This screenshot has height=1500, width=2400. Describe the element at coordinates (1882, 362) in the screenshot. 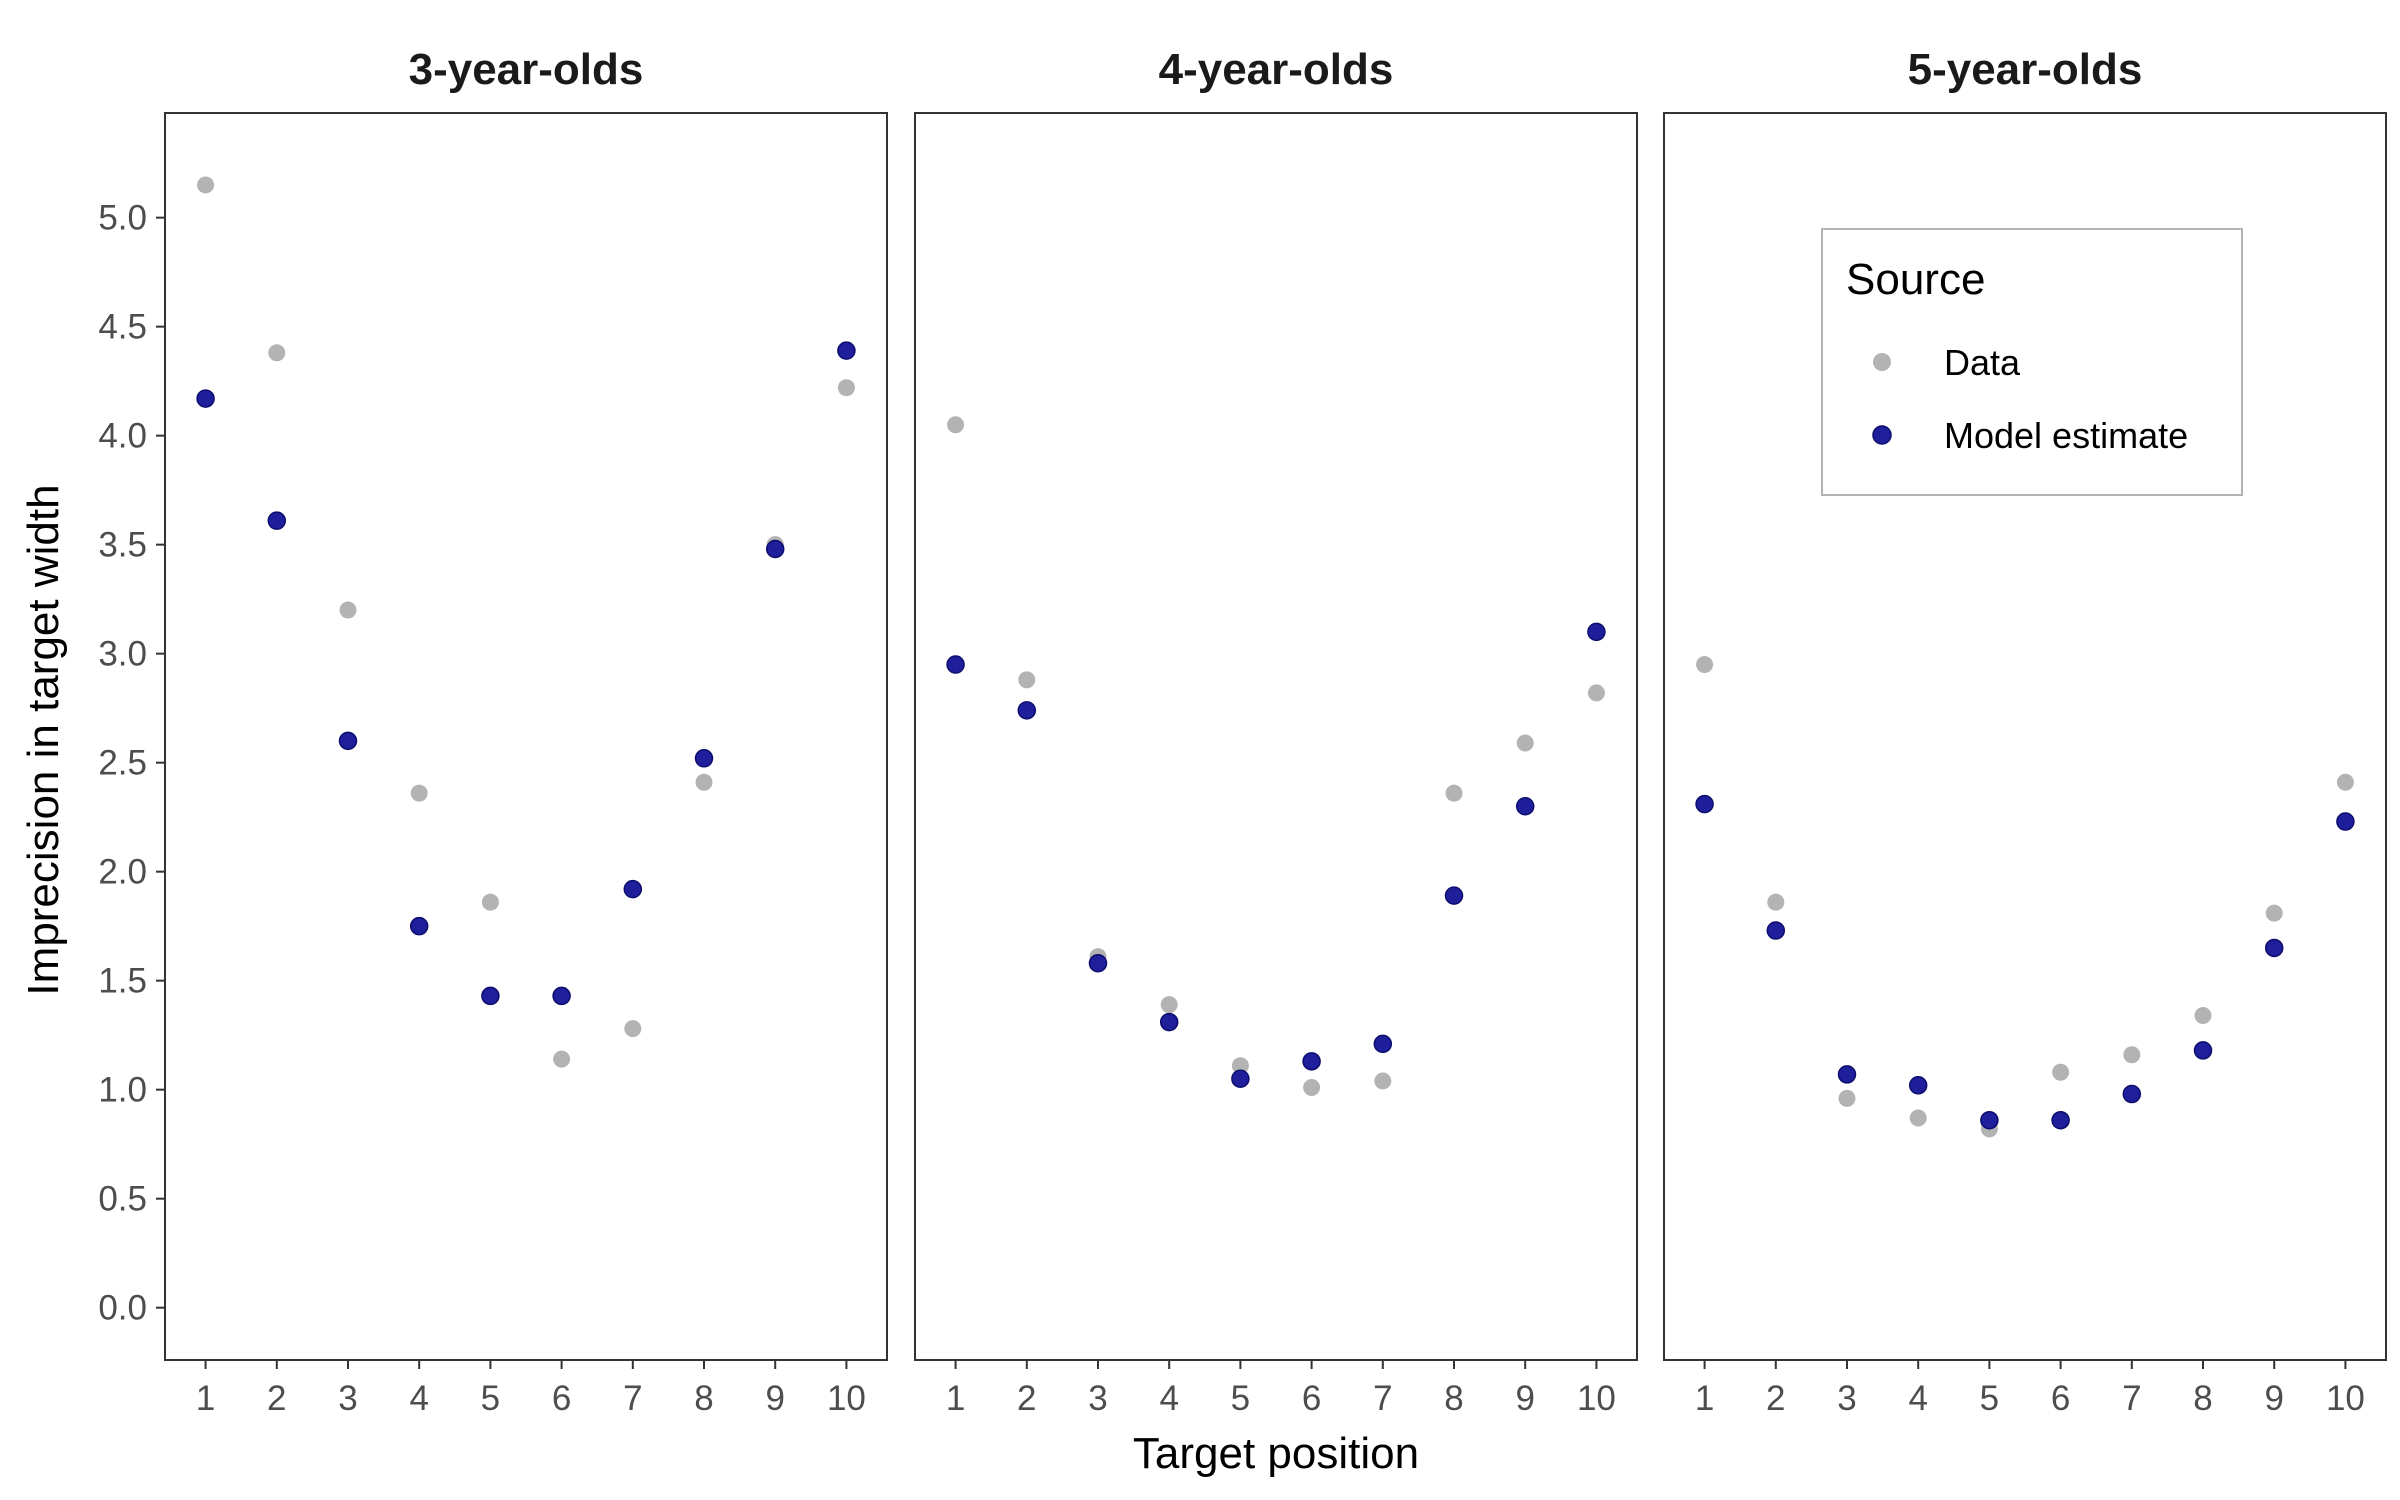

I see `legend-key-data` at that location.